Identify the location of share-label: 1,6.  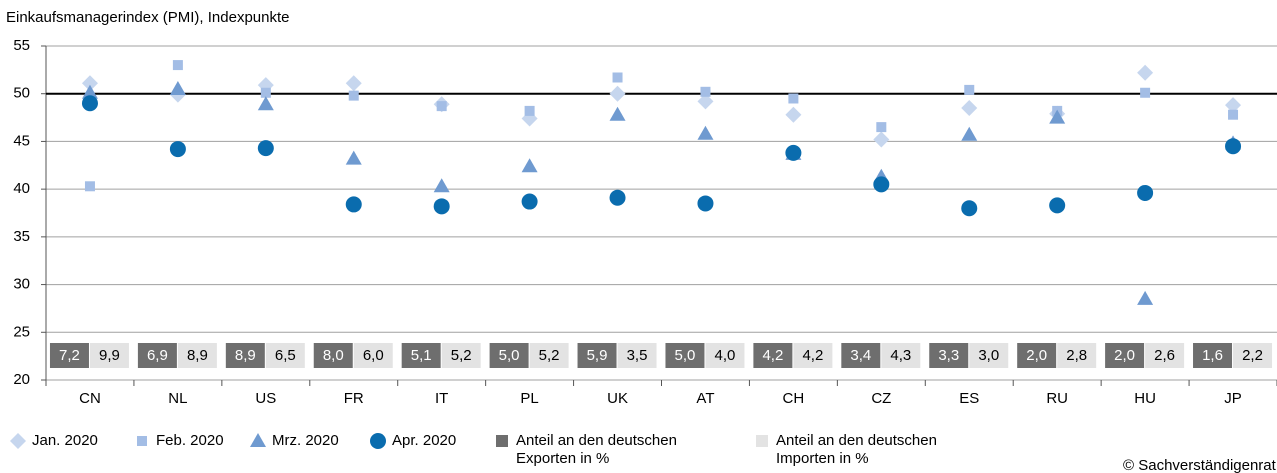
(1212, 355).